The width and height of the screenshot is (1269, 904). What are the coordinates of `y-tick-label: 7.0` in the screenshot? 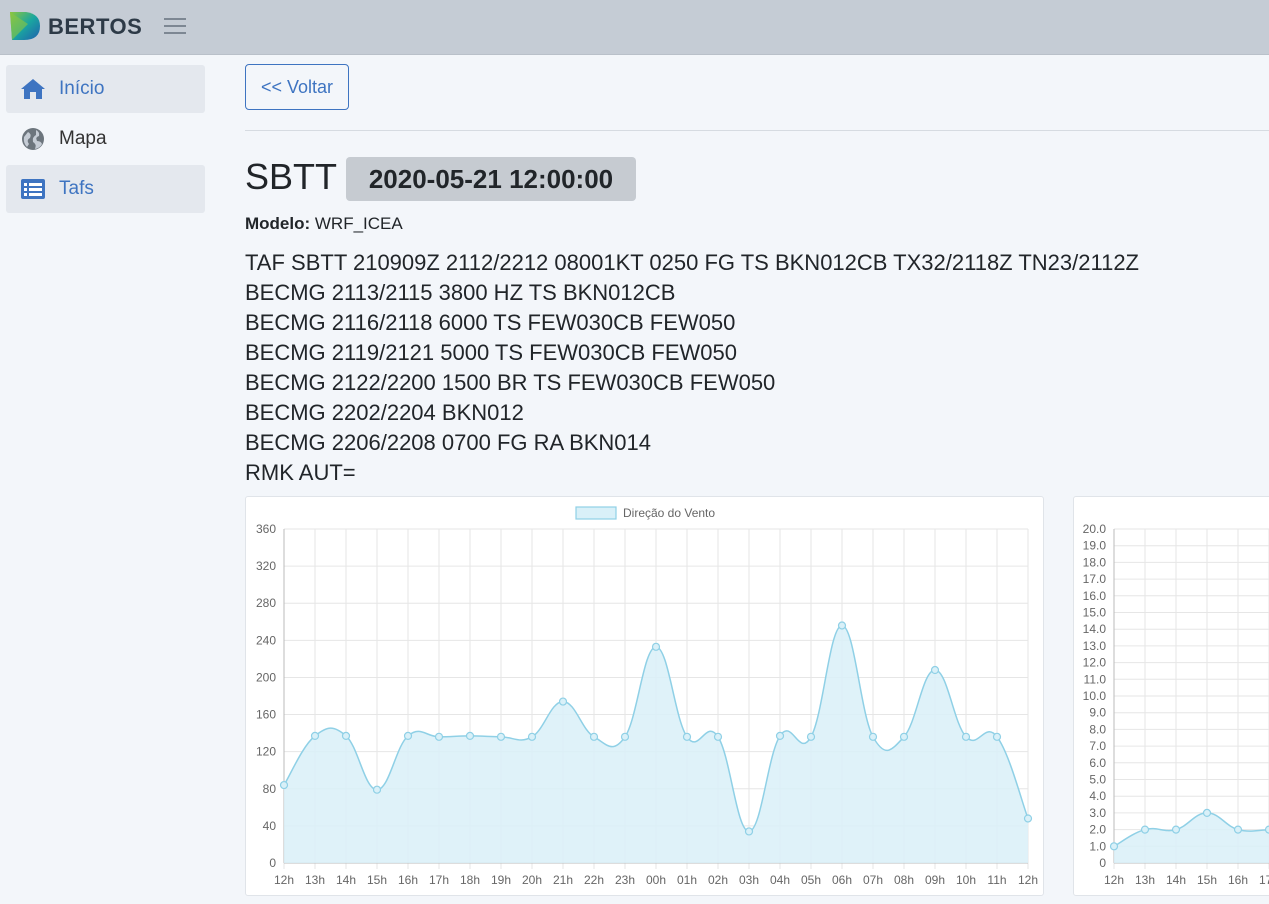 It's located at (1097, 746).